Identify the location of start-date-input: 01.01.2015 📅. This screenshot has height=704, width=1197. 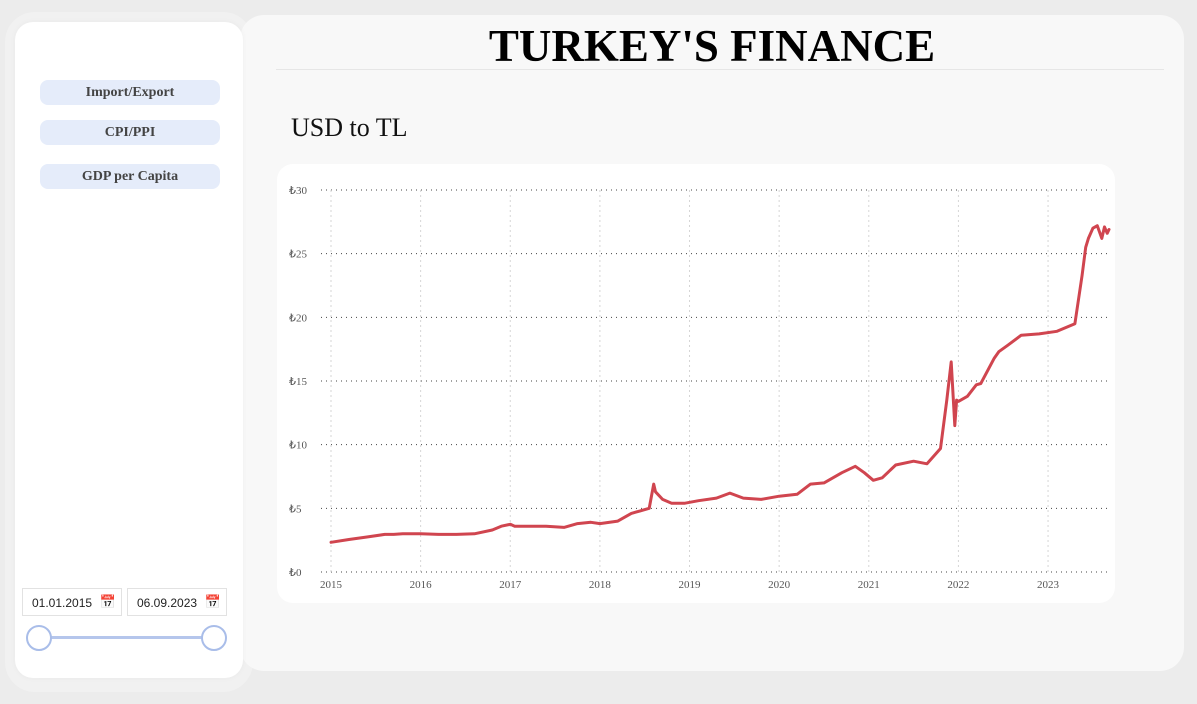
(72, 602).